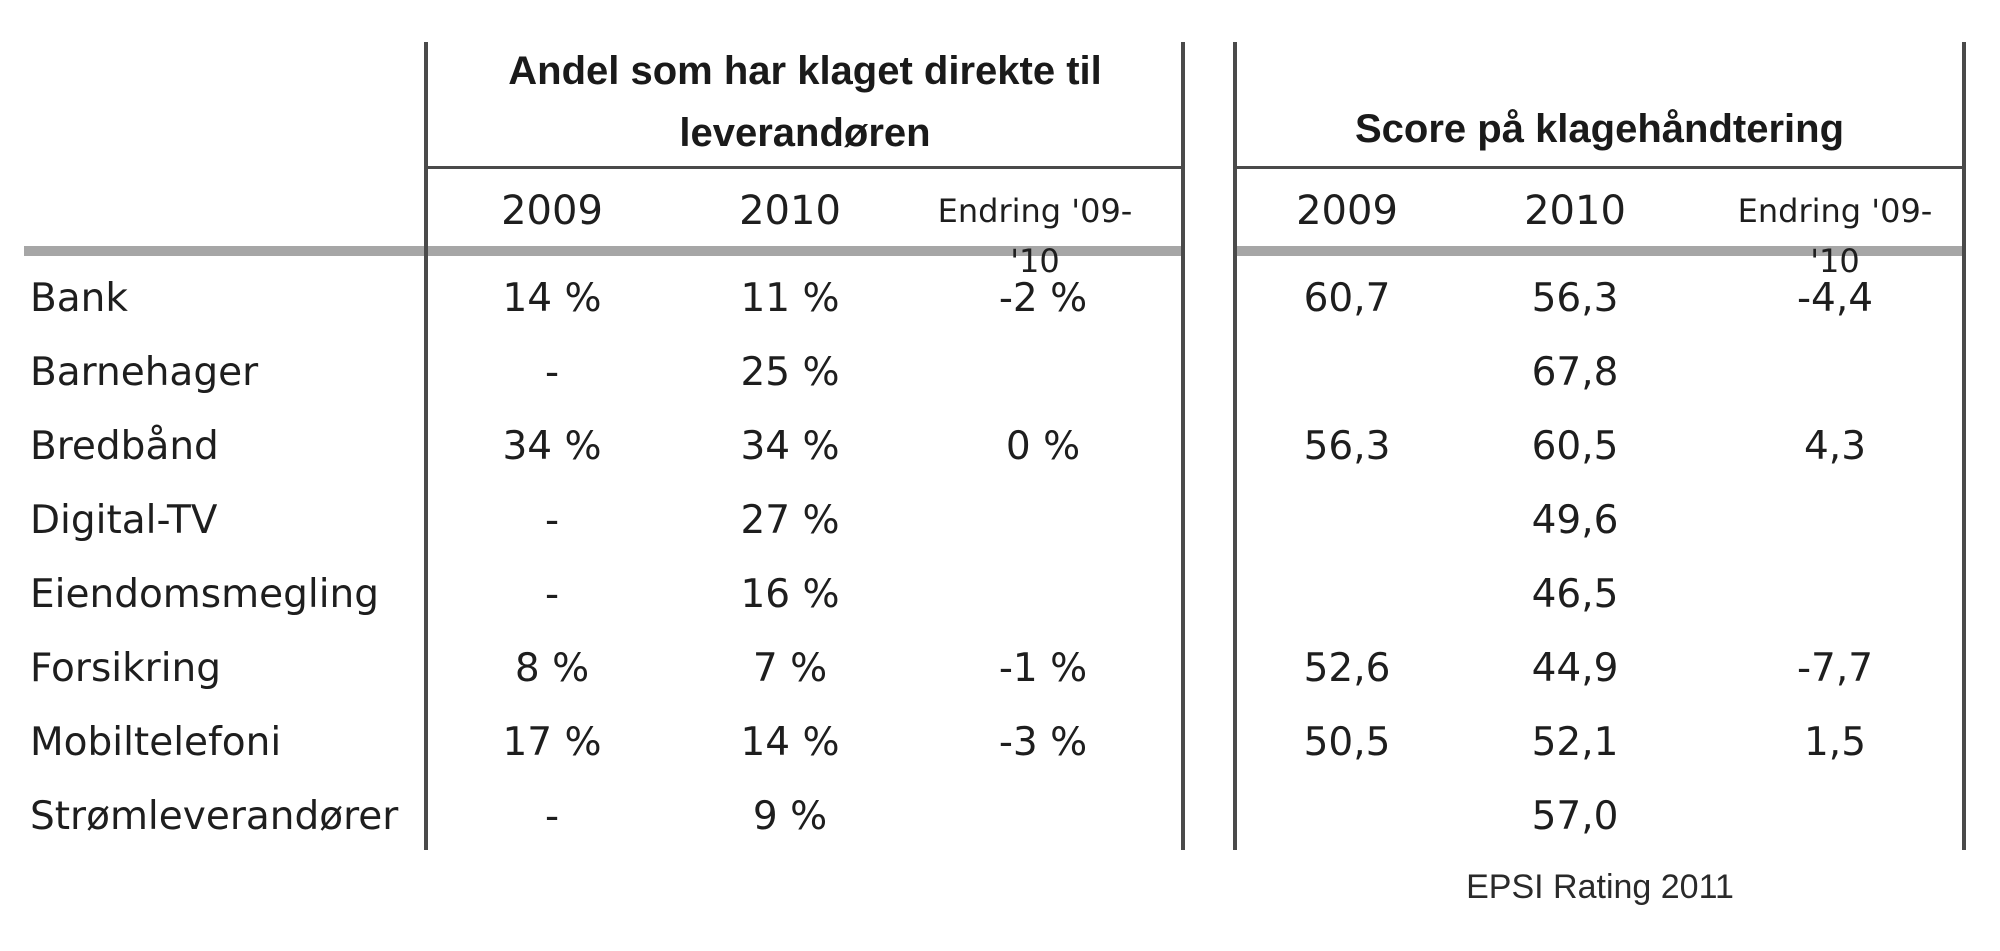 Image resolution: width=2000 pixels, height=951 pixels. I want to click on complaints-2010-cell: 11 %, so click(790, 298).